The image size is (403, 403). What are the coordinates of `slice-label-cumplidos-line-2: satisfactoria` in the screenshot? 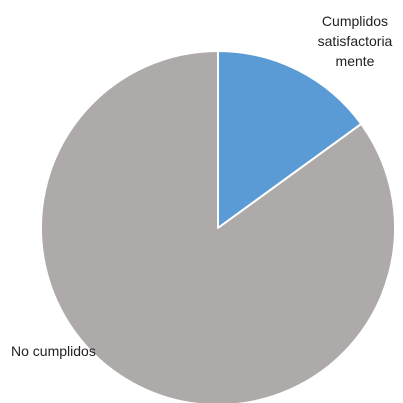 It's located at (355, 41).